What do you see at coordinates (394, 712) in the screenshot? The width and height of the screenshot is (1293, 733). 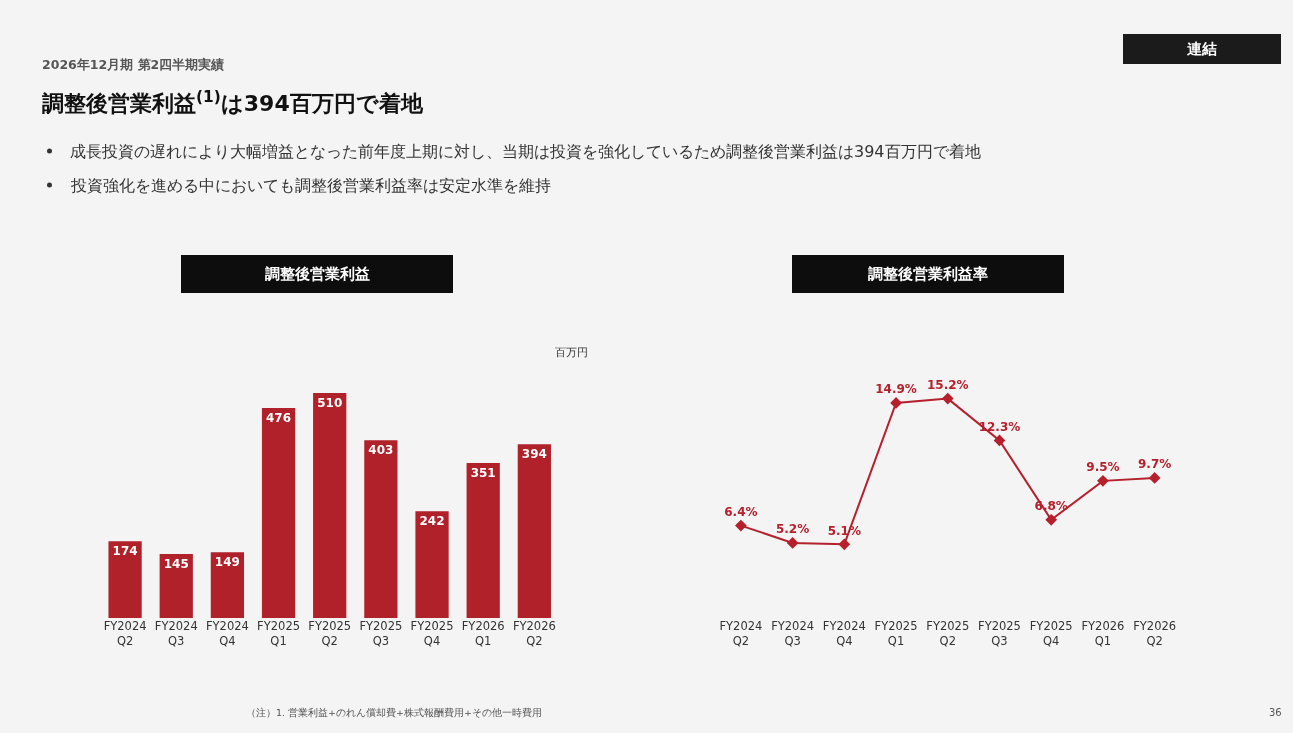 I see `text: （注）1. 営業利益+のれん償却費+株式報酬費用+その他一時費用` at bounding box center [394, 712].